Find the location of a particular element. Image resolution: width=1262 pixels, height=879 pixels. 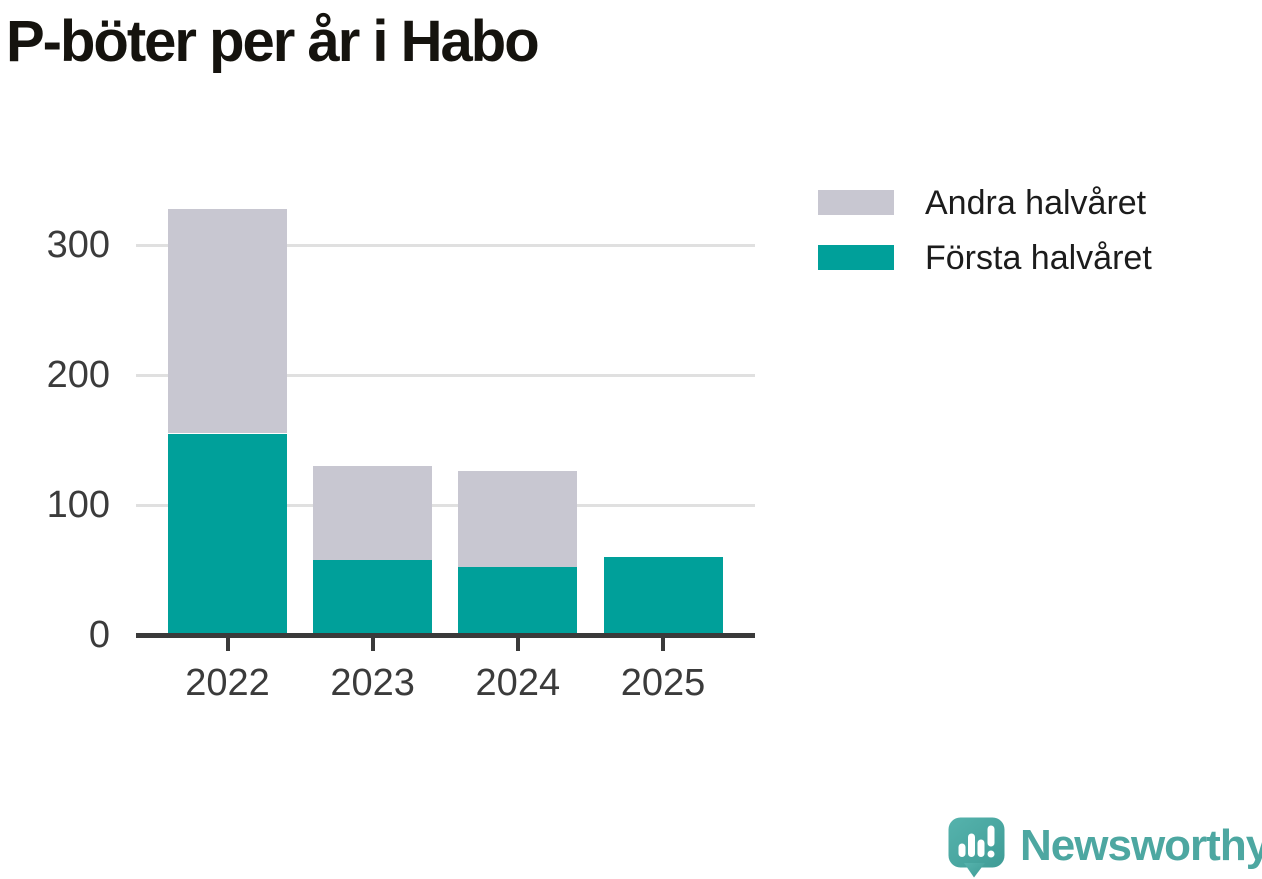

y-tick-label-200: 200 is located at coordinates (78, 375).